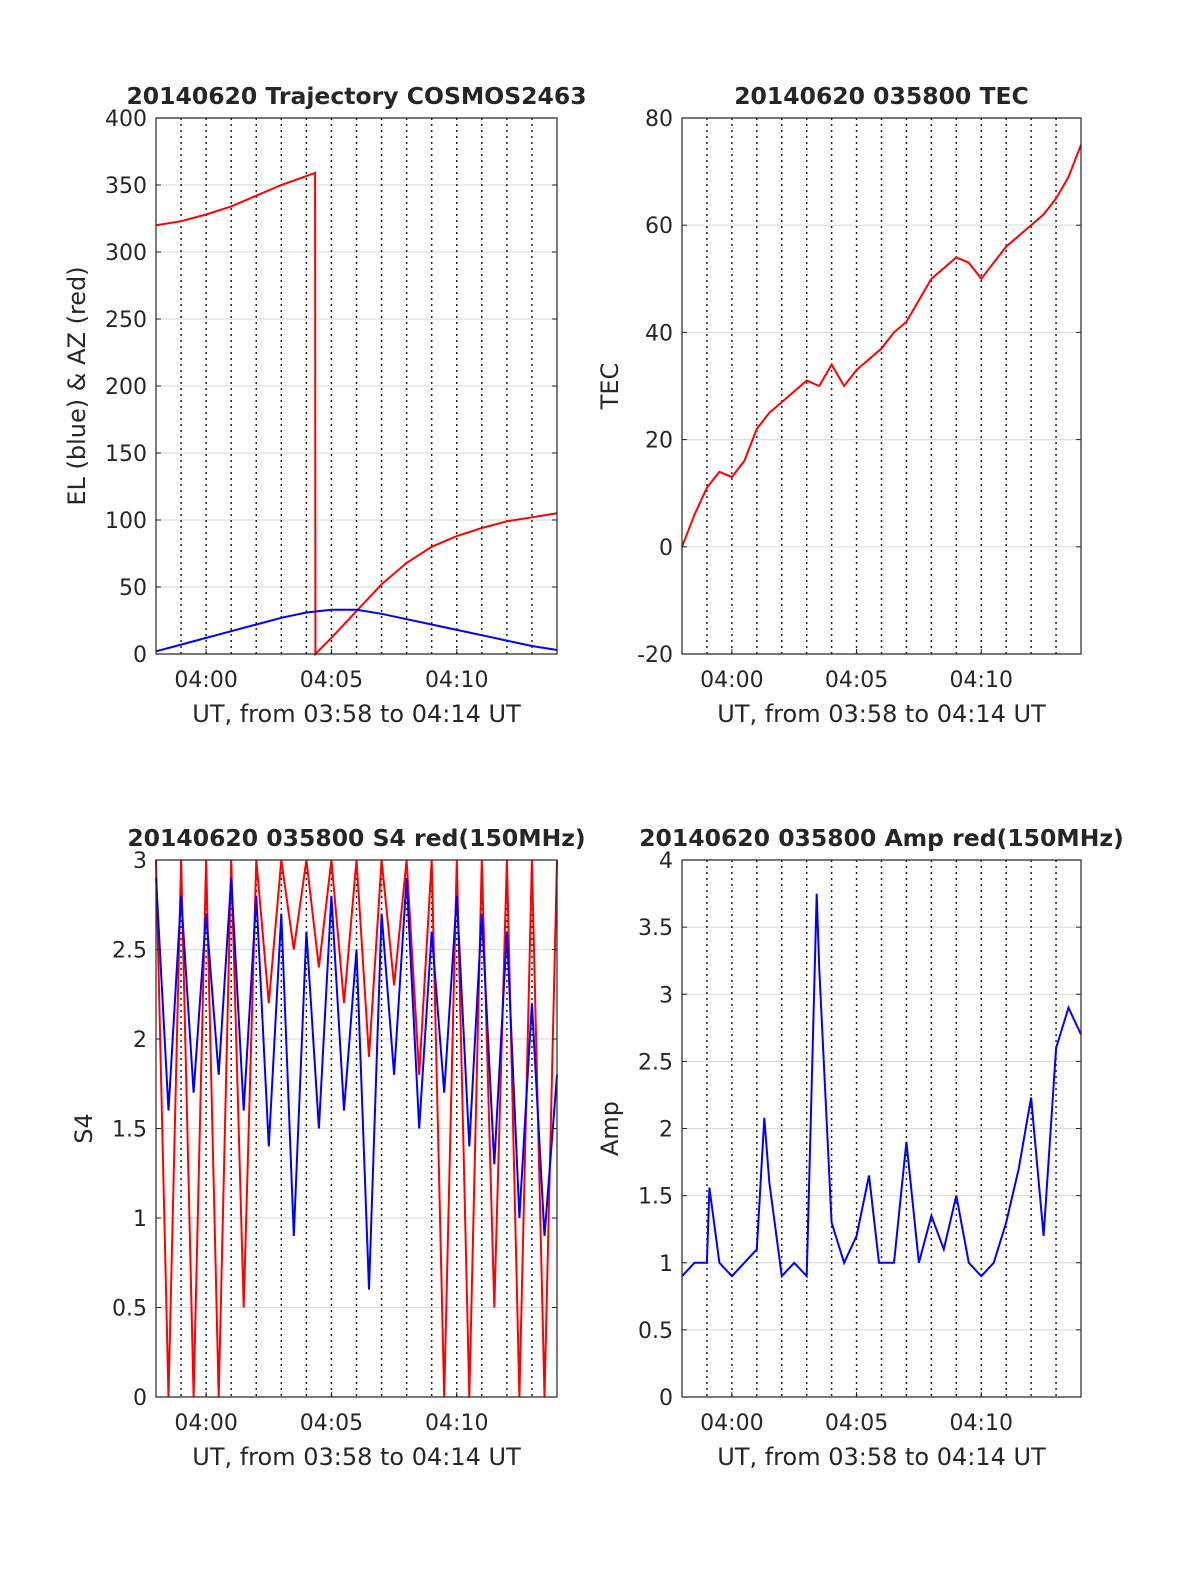 Image resolution: width=1200 pixels, height=1575 pixels. Describe the element at coordinates (659, 333) in the screenshot. I see `y-tick-label: 40` at that location.